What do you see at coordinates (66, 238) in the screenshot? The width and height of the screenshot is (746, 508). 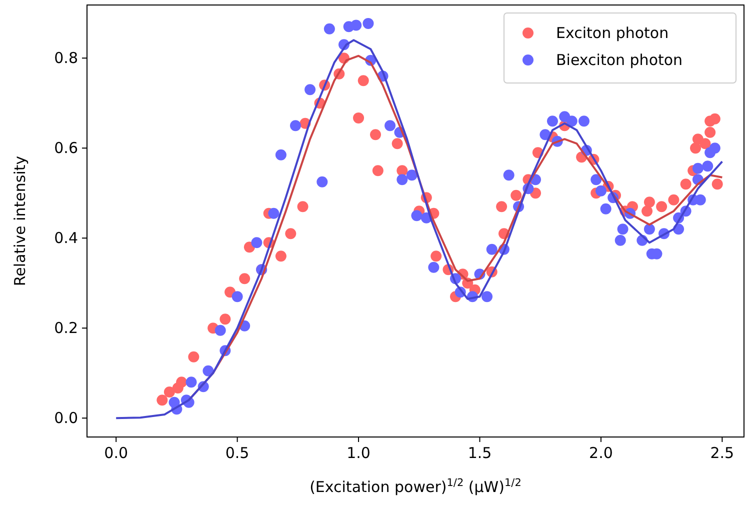 I see `y-tick-label: 0.4` at bounding box center [66, 238].